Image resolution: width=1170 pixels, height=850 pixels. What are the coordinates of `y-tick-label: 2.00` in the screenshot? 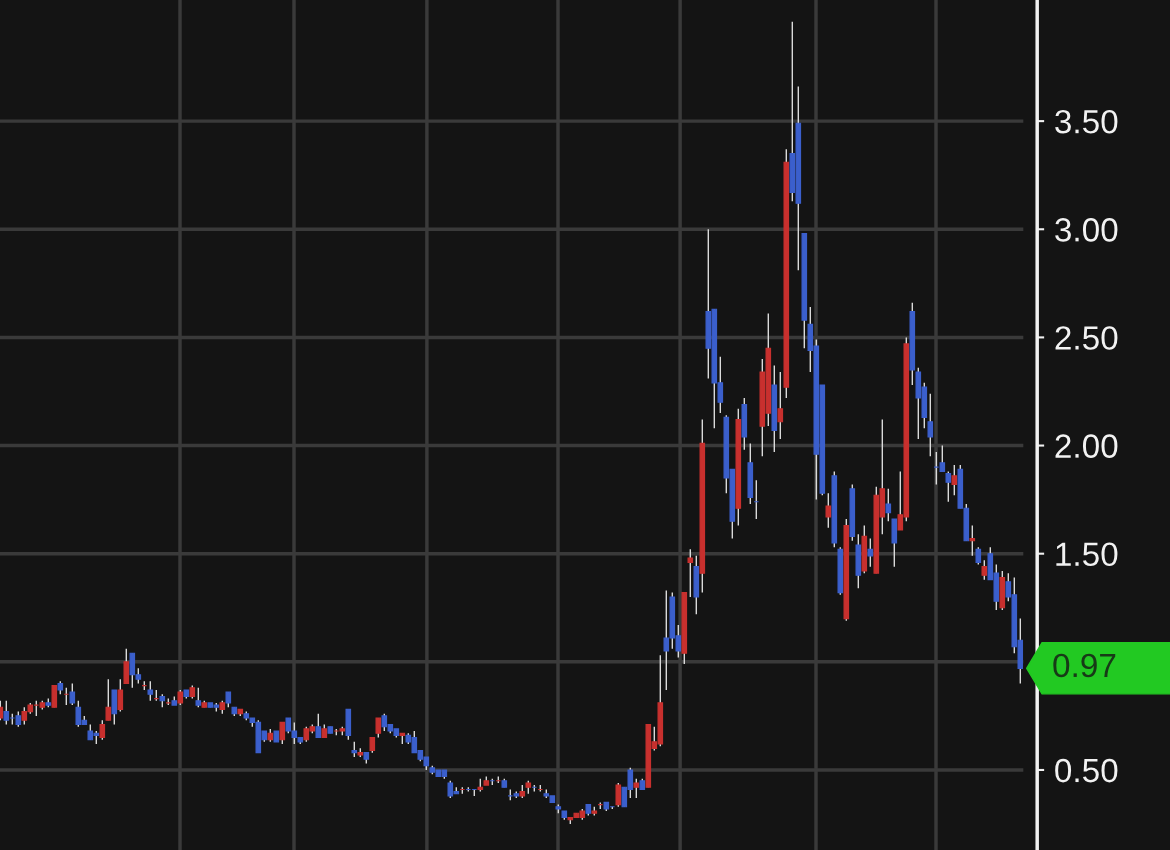 It's located at (1086, 446).